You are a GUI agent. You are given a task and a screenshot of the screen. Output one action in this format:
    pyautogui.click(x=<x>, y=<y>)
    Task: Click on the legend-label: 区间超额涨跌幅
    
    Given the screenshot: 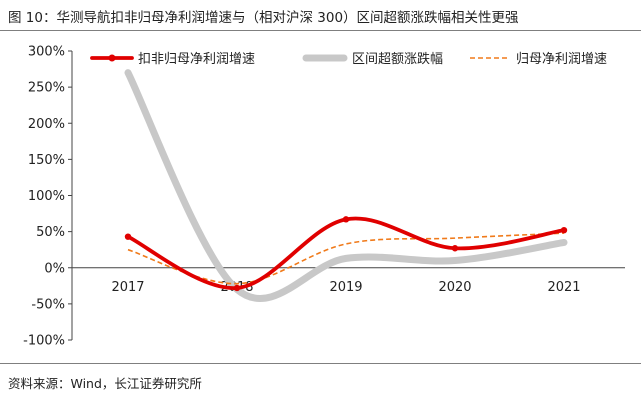 What is the action you would take?
    pyautogui.click(x=397, y=59)
    